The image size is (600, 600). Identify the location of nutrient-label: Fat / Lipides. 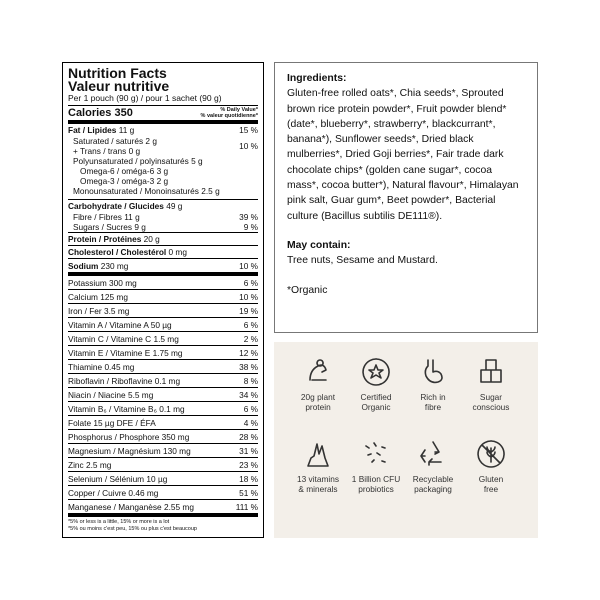
(92, 130).